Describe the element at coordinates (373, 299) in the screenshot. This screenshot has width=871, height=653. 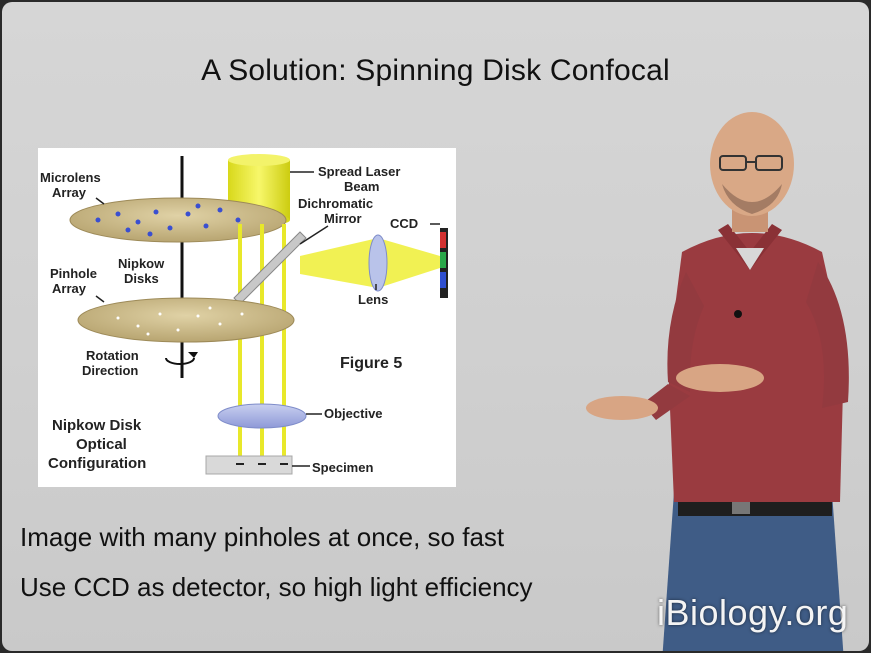
I see `label-lens: Lens` at that location.